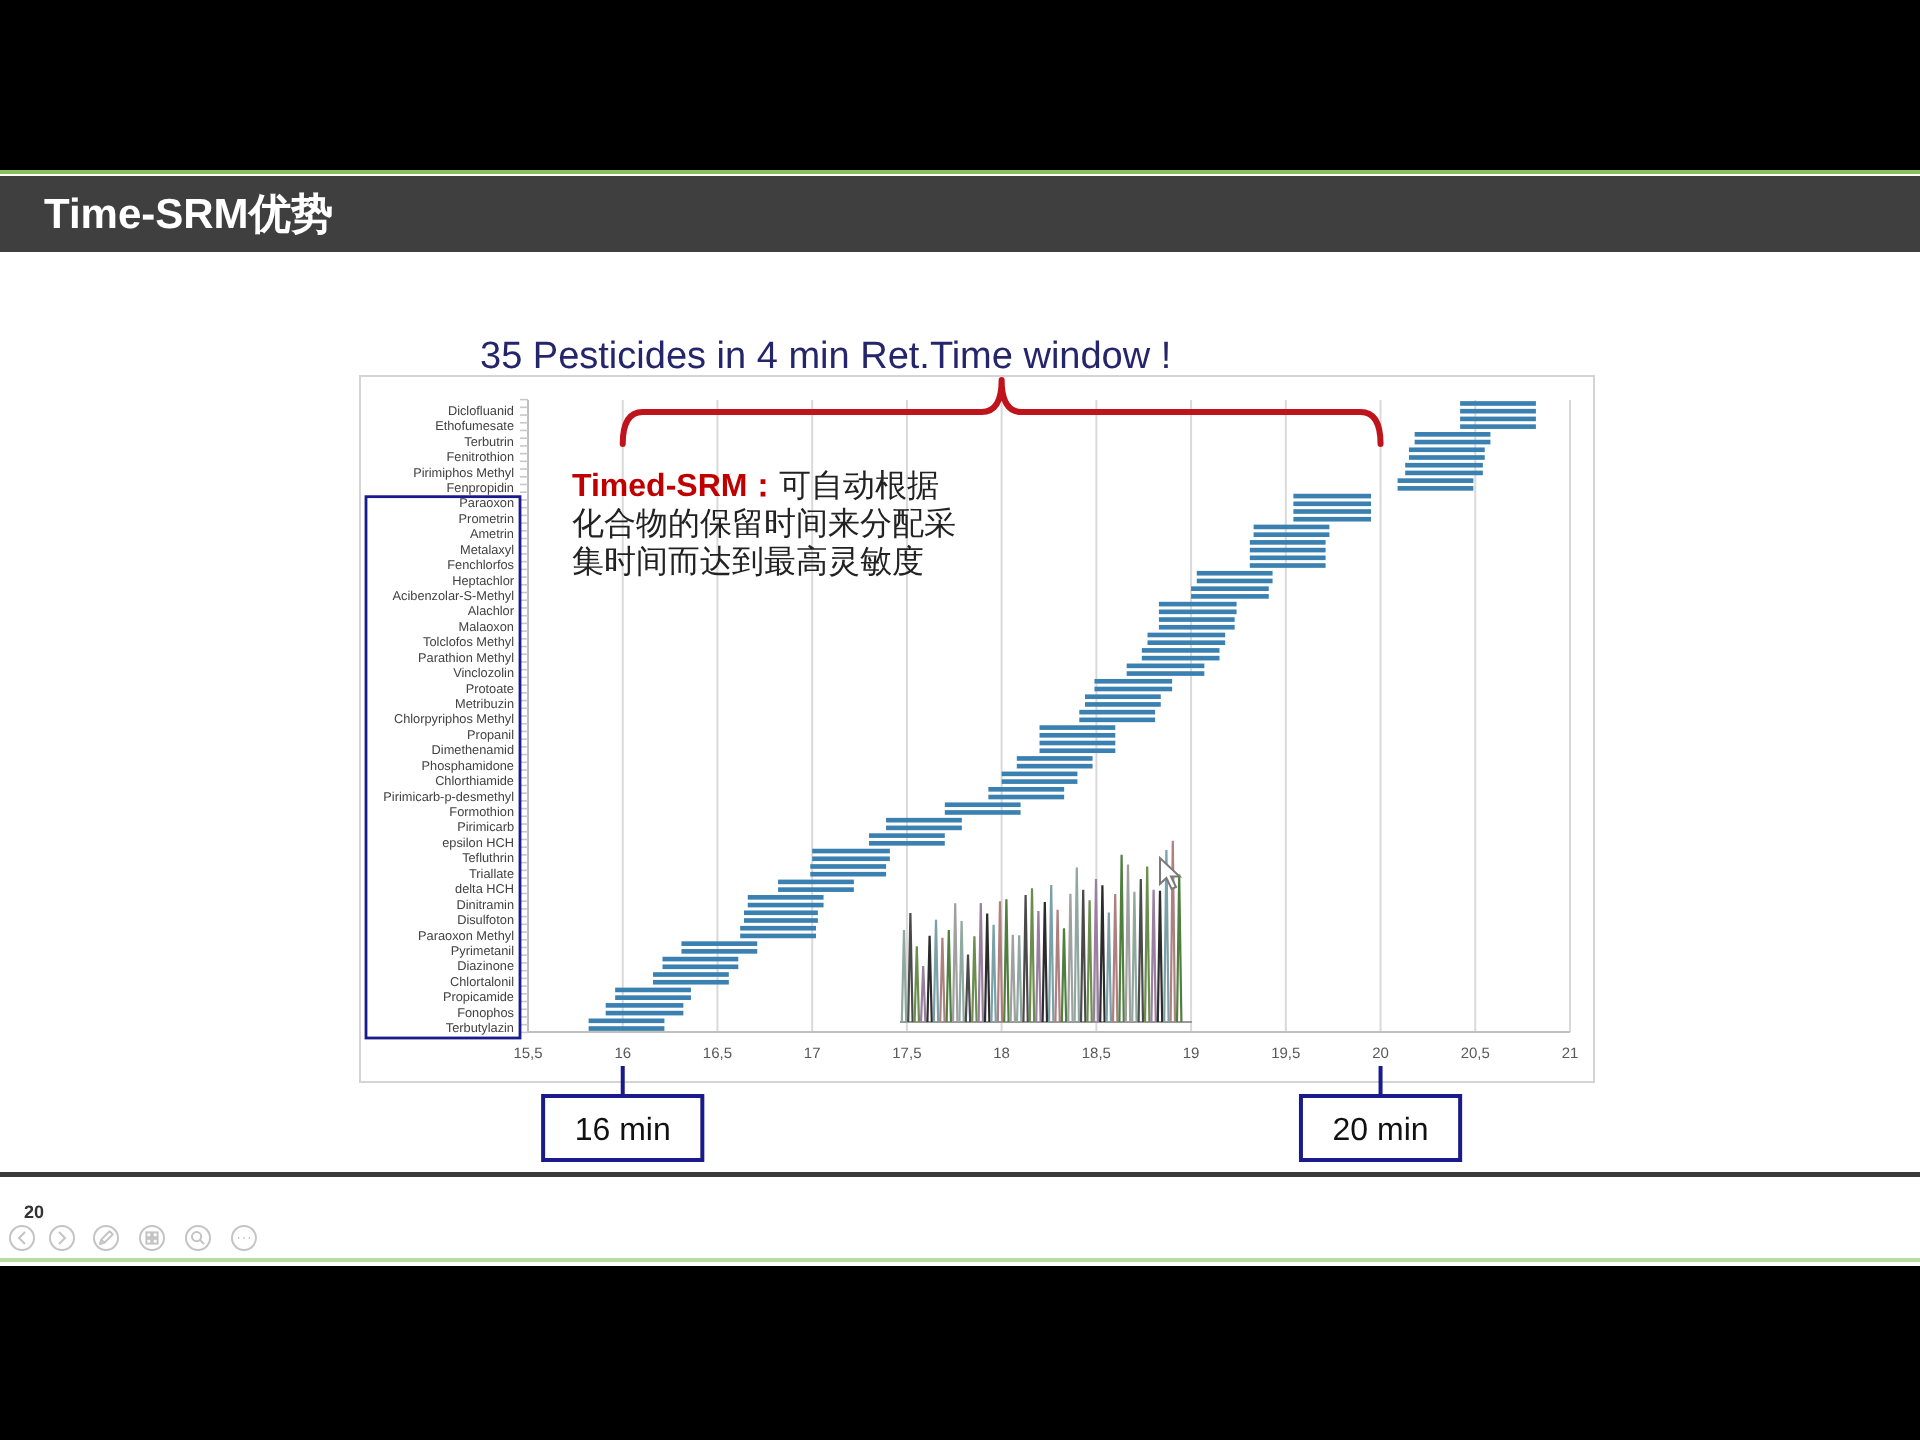  What do you see at coordinates (826, 357) in the screenshot?
I see `chart-subtitle: 35 Pesticides in 4 min Ret.Time window !` at bounding box center [826, 357].